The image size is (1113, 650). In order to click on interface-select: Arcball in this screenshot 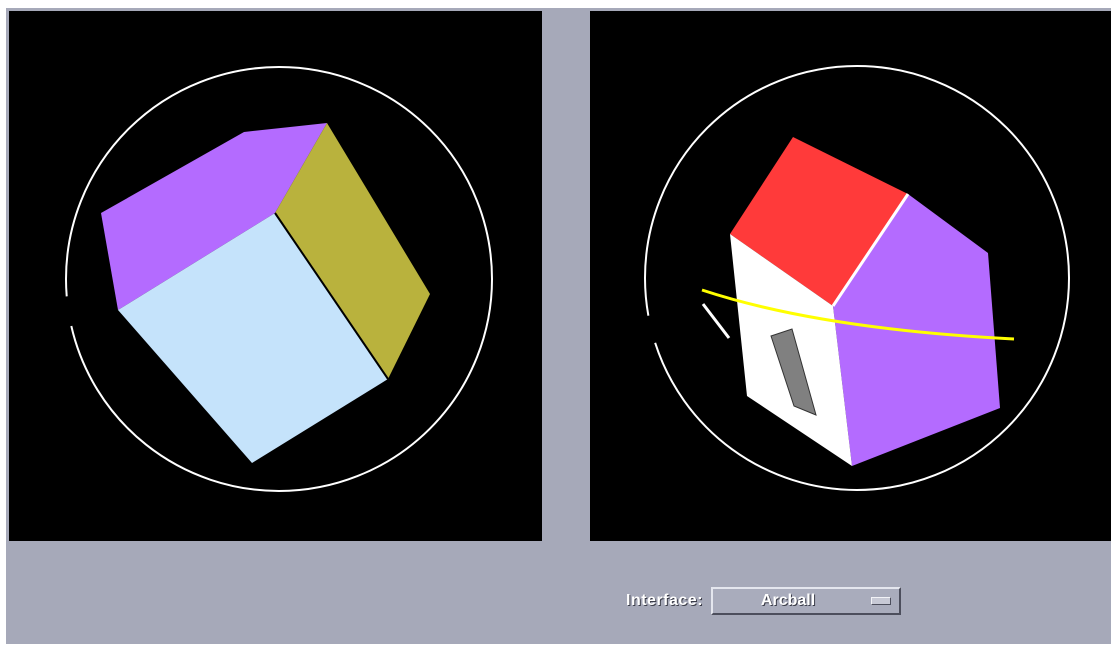, I will do `click(806, 601)`.